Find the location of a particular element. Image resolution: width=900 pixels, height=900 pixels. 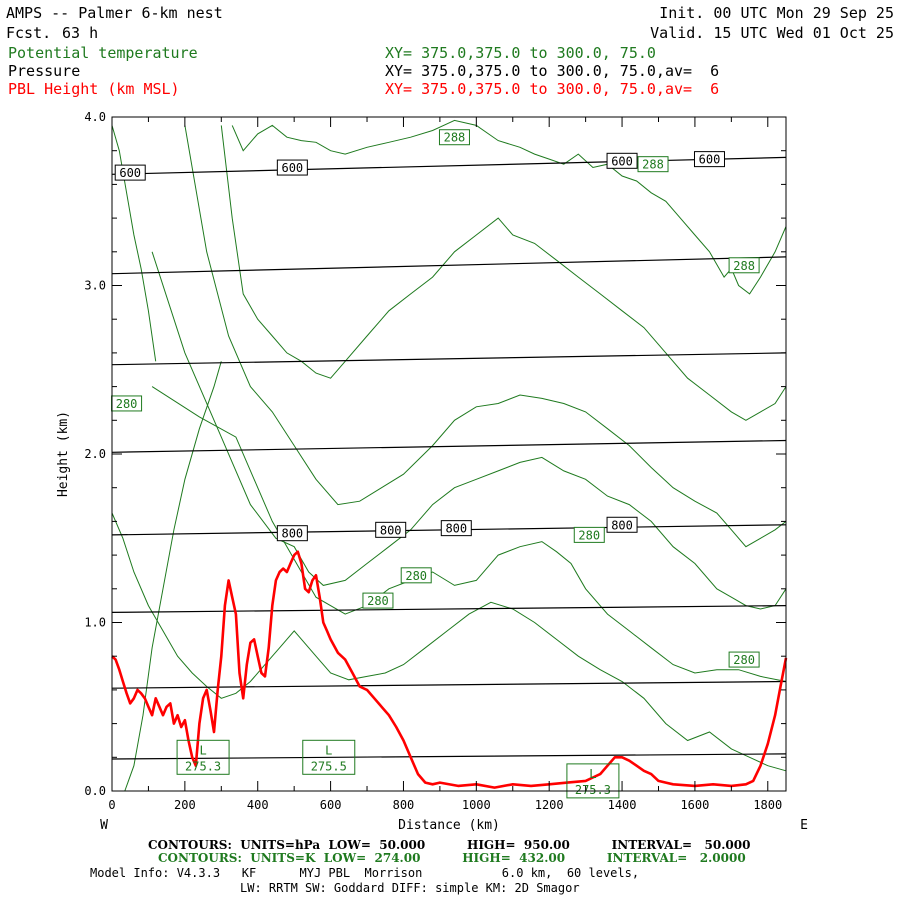

x-tick-label: 400 is located at coordinates (258, 805).